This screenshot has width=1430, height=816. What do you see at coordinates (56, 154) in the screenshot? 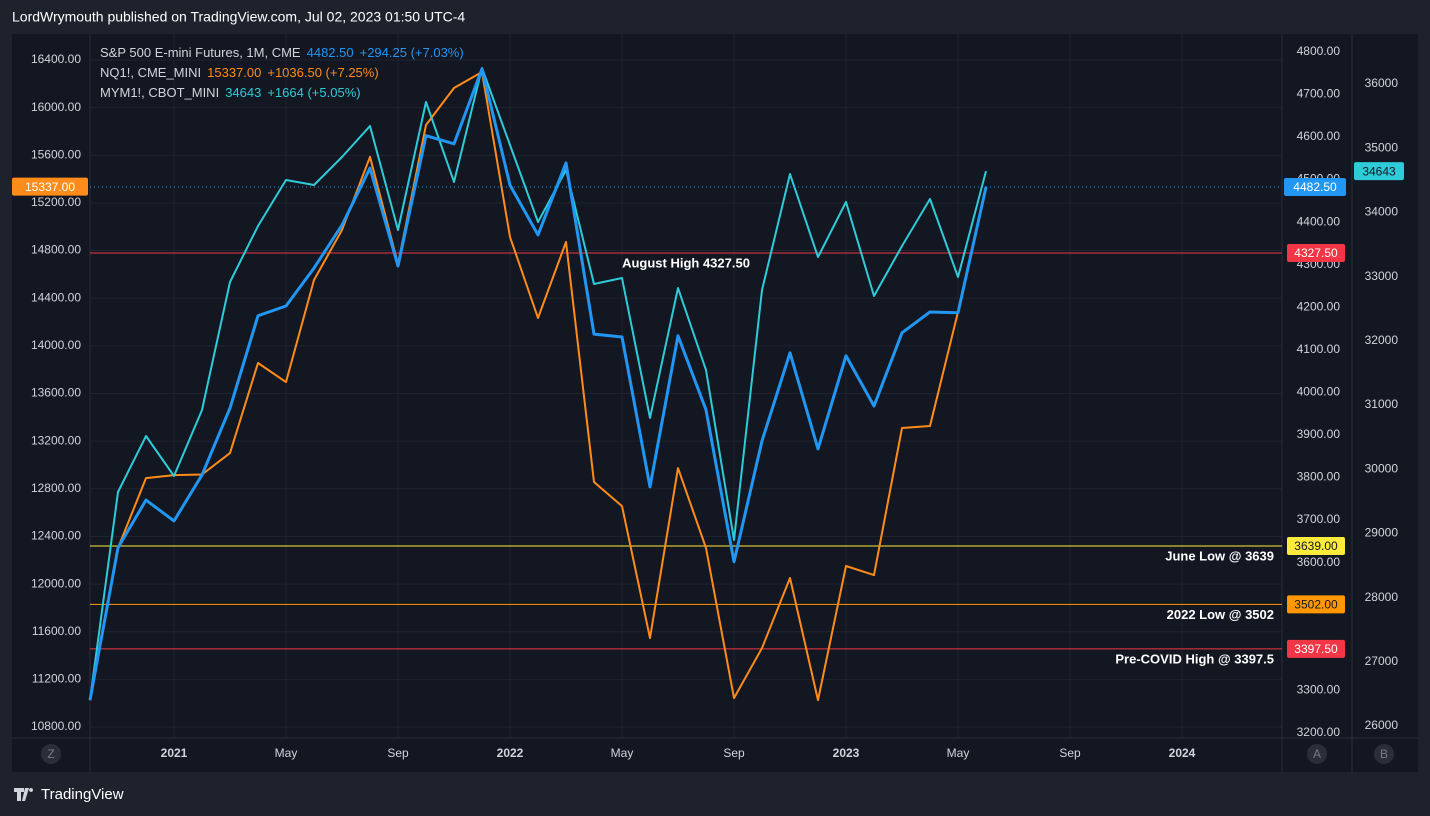
I see `y-tick-label: 15600.00` at bounding box center [56, 154].